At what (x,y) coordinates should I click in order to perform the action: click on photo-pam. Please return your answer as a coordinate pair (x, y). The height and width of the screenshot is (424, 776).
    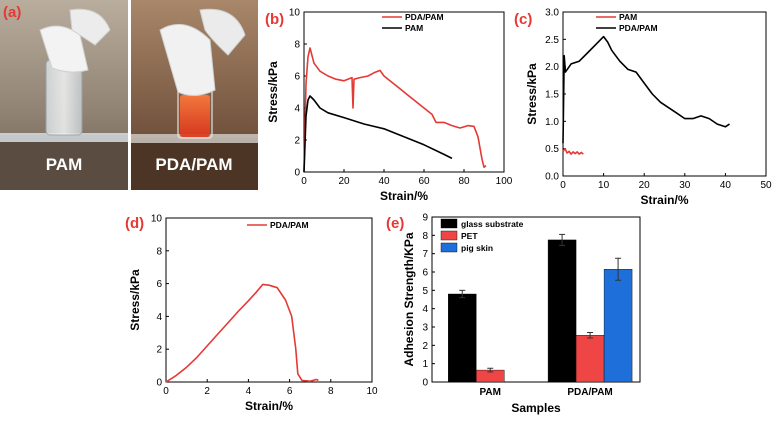
    Looking at the image, I should click on (64, 95).